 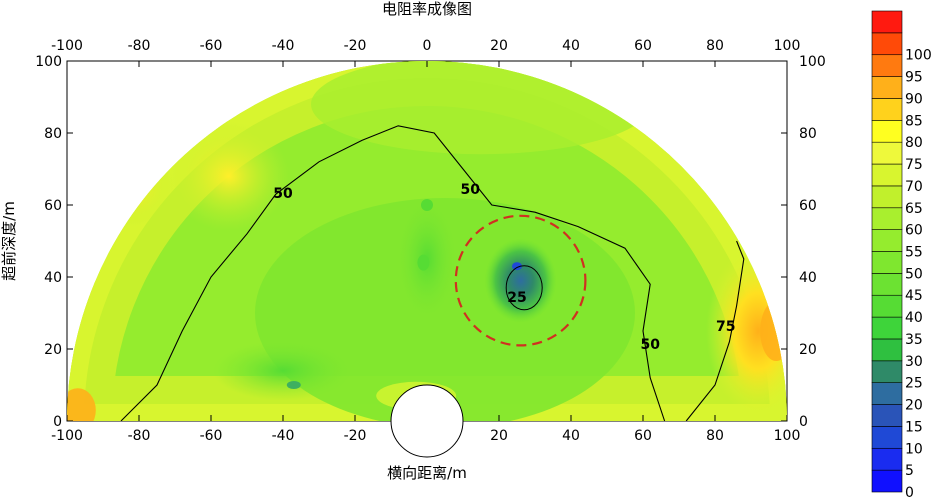 What do you see at coordinates (53, 206) in the screenshot?
I see `y-tick-label: 60` at bounding box center [53, 206].